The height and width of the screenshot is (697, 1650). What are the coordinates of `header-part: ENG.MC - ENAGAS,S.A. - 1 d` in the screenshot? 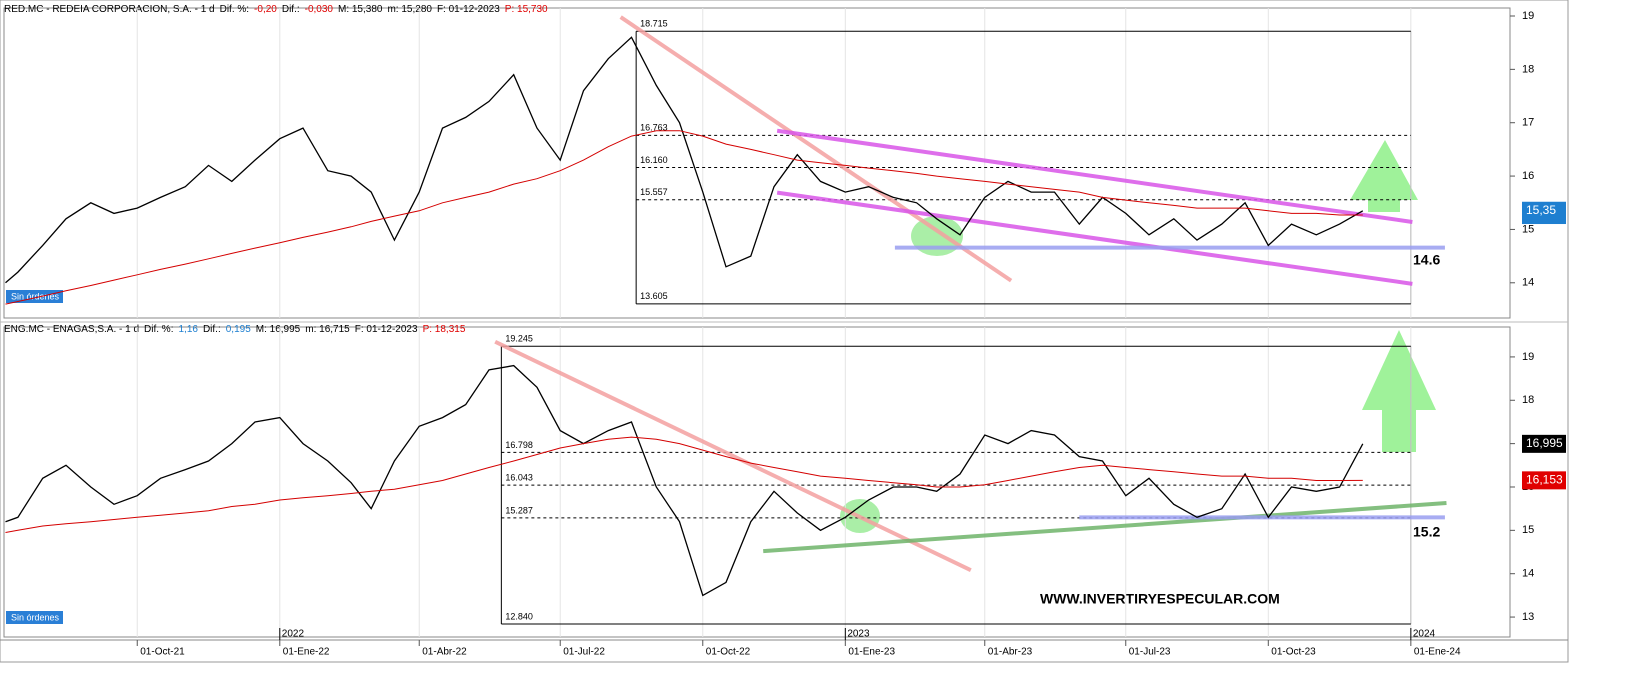 It's located at (71, 329).